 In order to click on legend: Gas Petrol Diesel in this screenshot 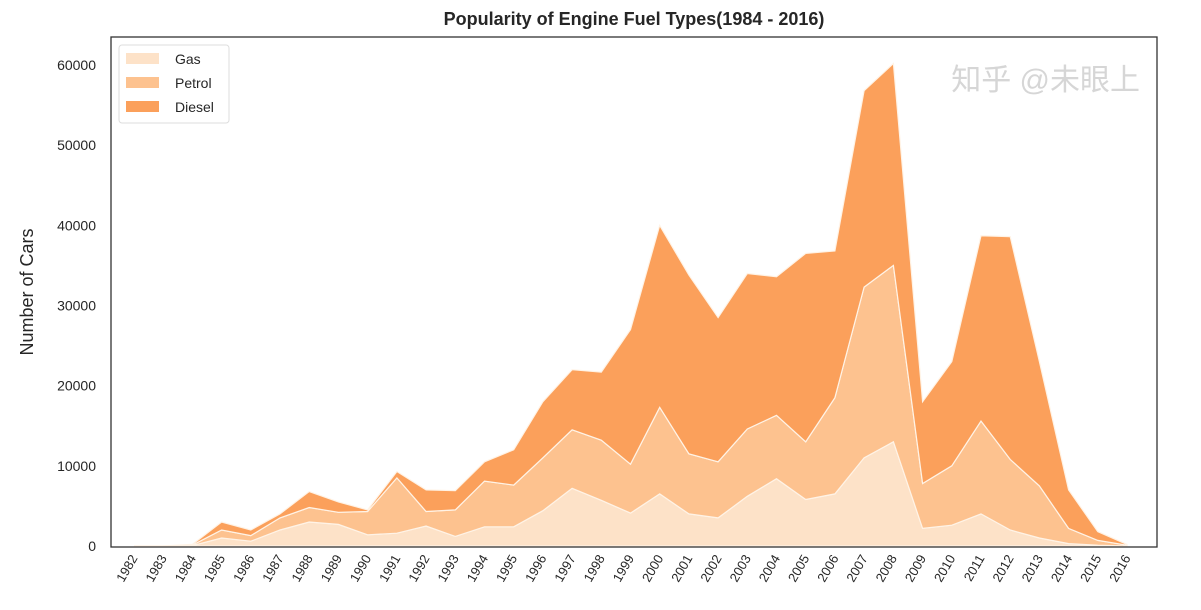, I will do `click(174, 84)`.